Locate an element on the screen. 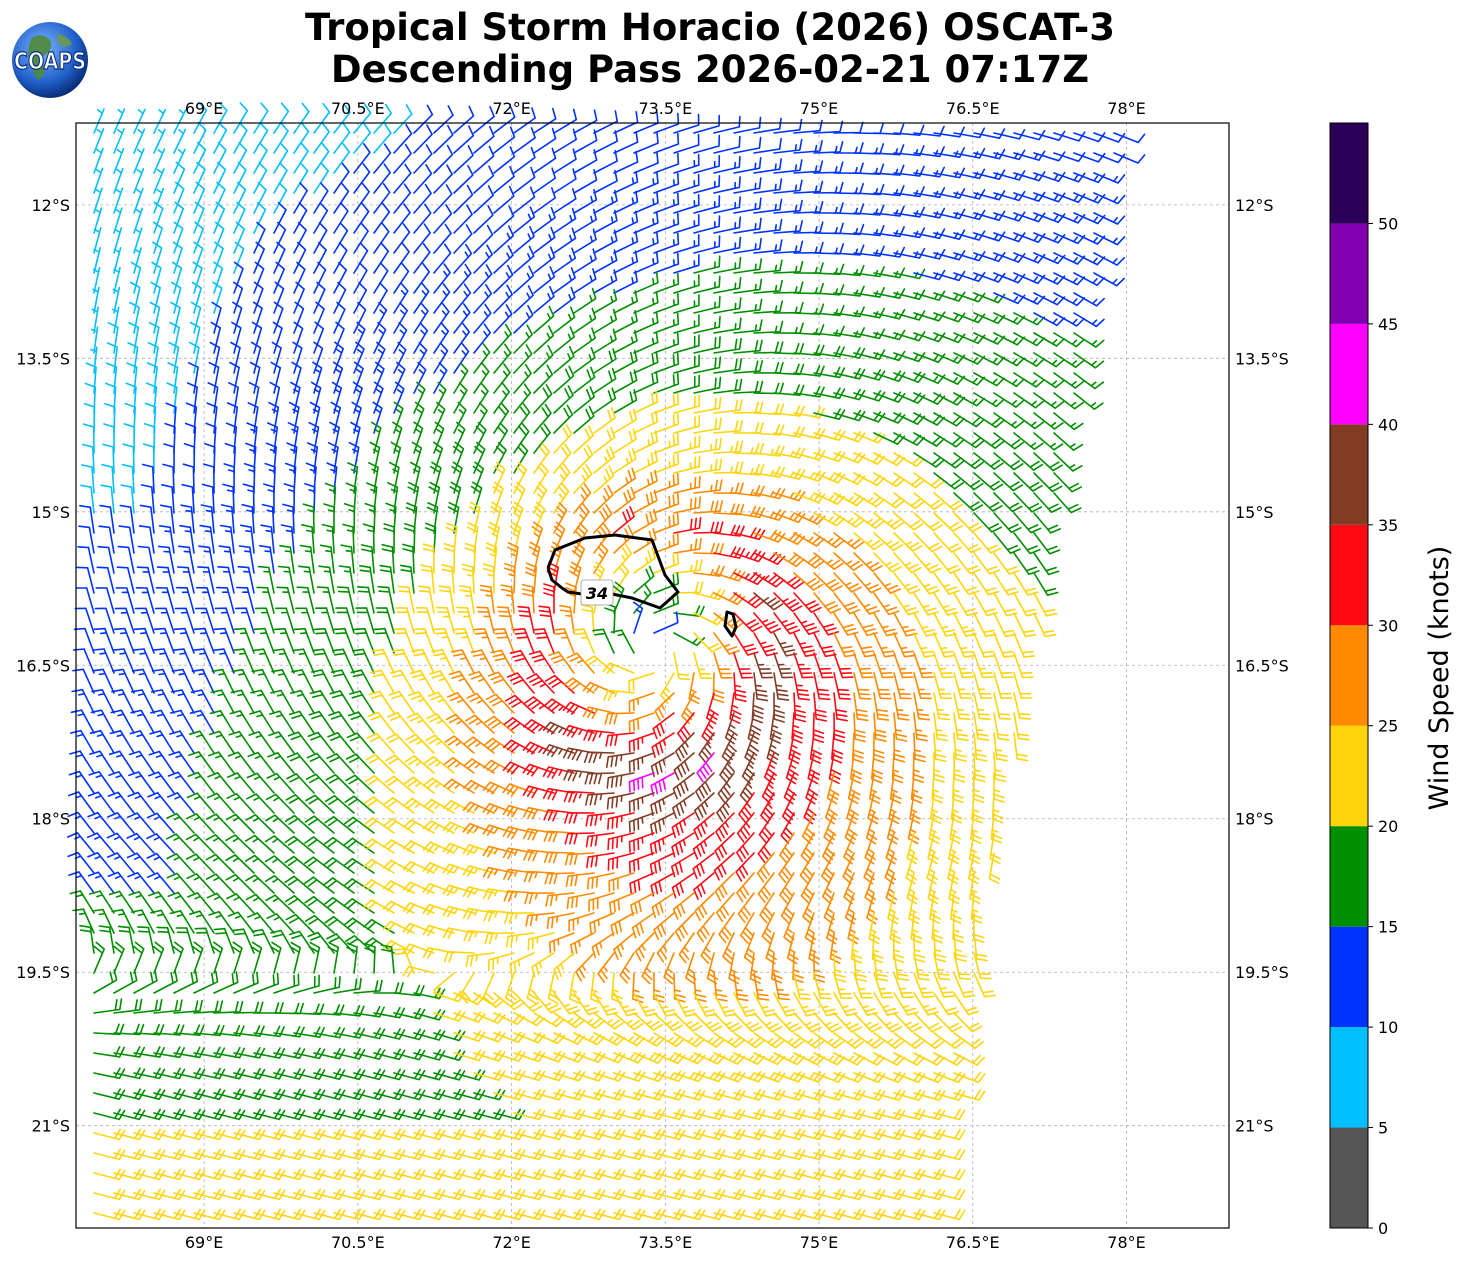  lon-tick-label-top: 78°E is located at coordinates (1126, 108).